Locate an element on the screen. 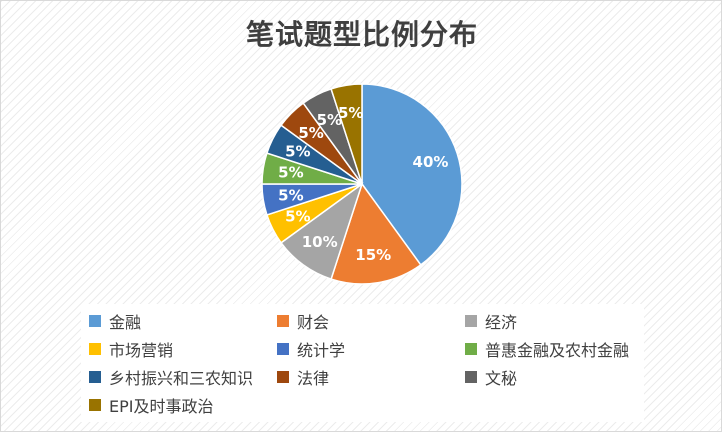 This screenshot has width=722, height=432. legend-label: 财会 is located at coordinates (313, 322).